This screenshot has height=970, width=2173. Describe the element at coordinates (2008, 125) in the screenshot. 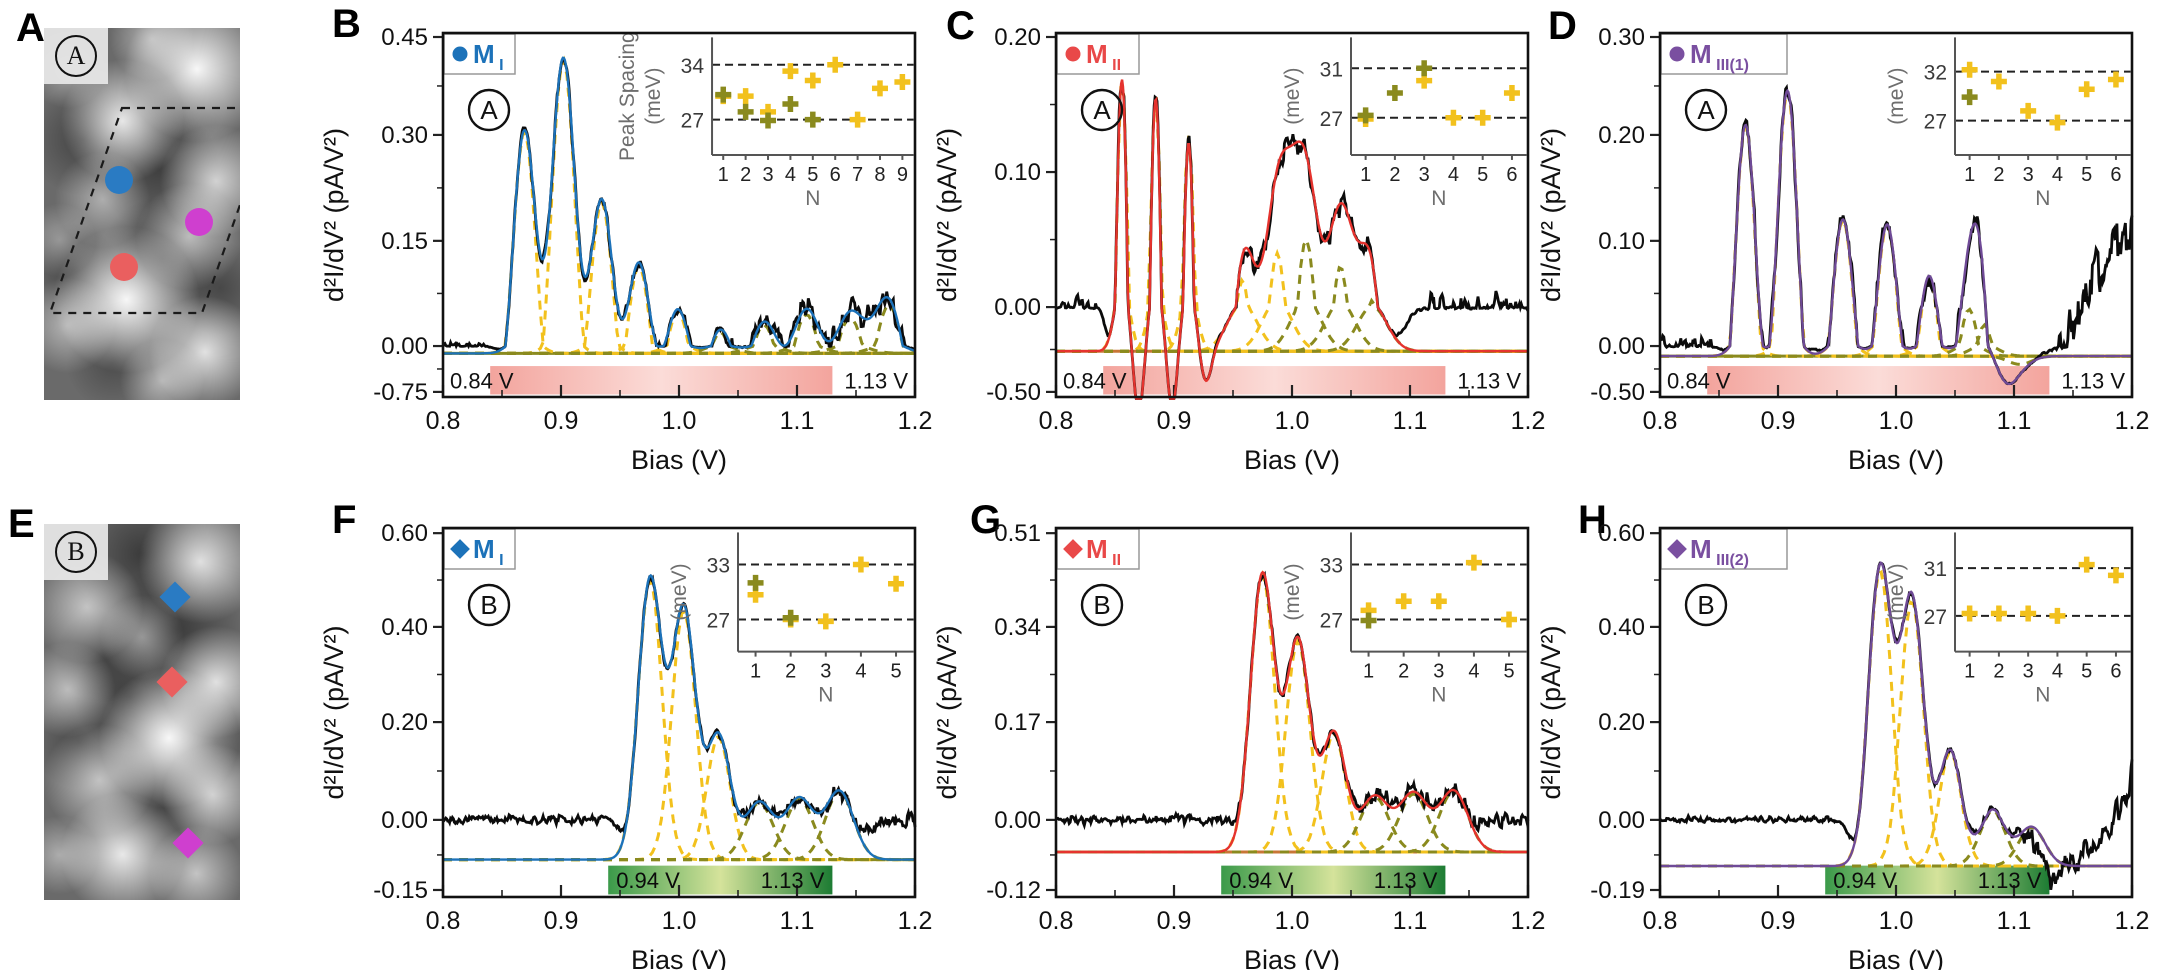

I see `peak-spacing-inset: 32 27 1 2 3 4 5 6 N (meV)` at that location.